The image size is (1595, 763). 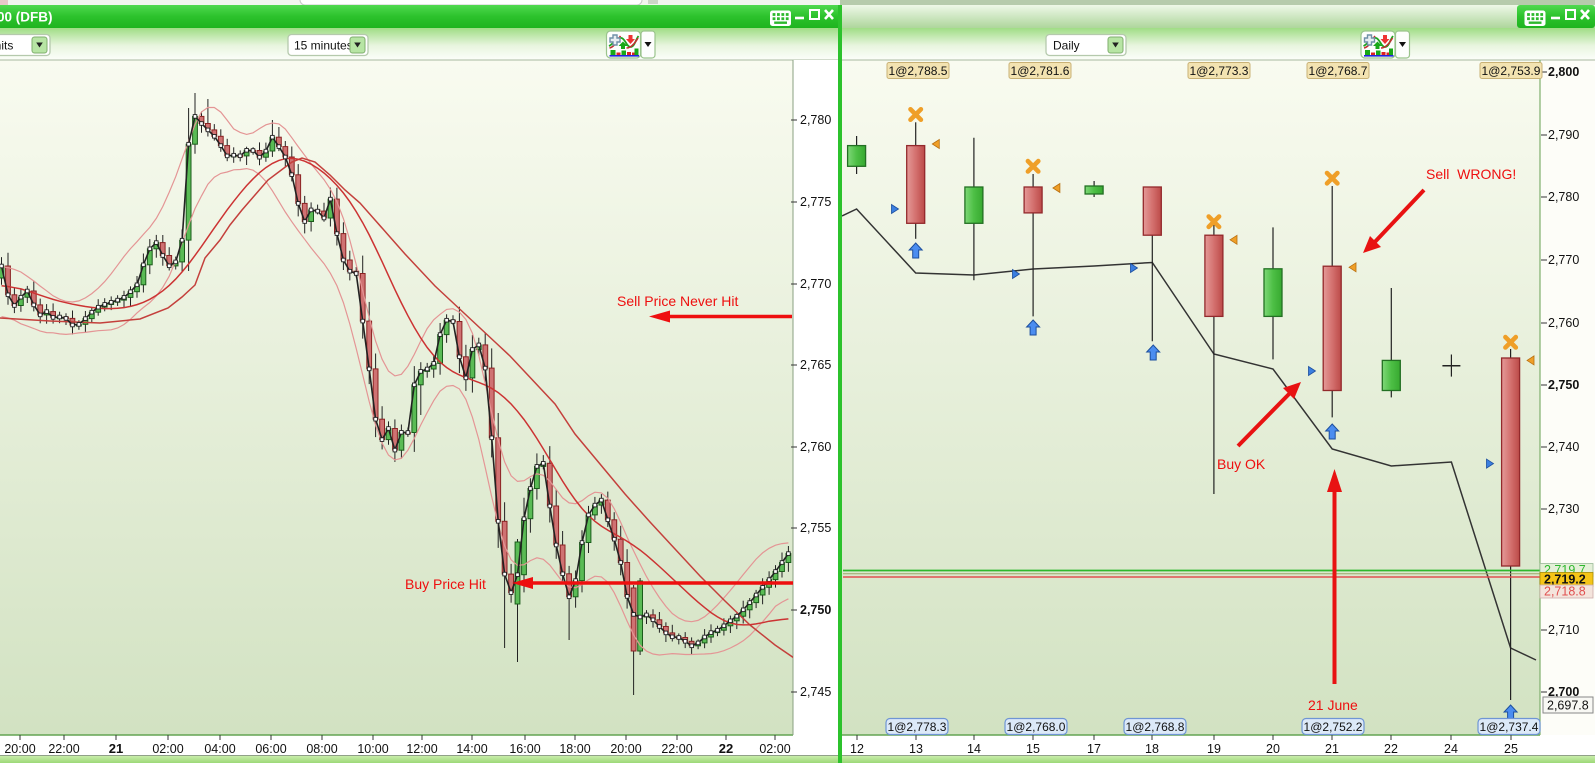 I want to click on svg-text: 12, so click(x=857, y=749).